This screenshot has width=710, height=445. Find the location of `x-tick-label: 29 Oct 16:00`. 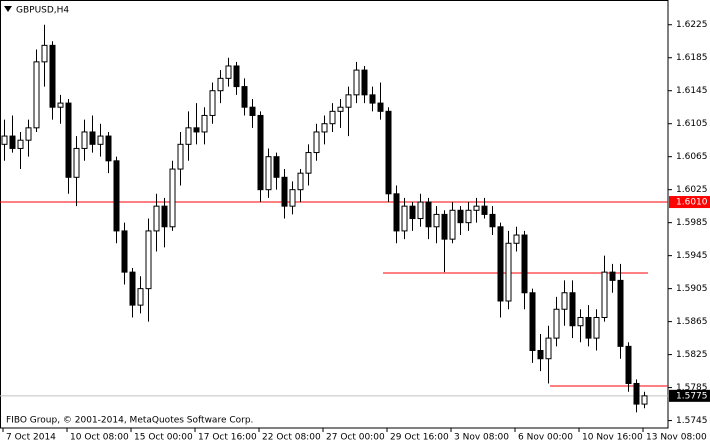

x-tick-label: 29 Oct 16:00 is located at coordinates (419, 438).